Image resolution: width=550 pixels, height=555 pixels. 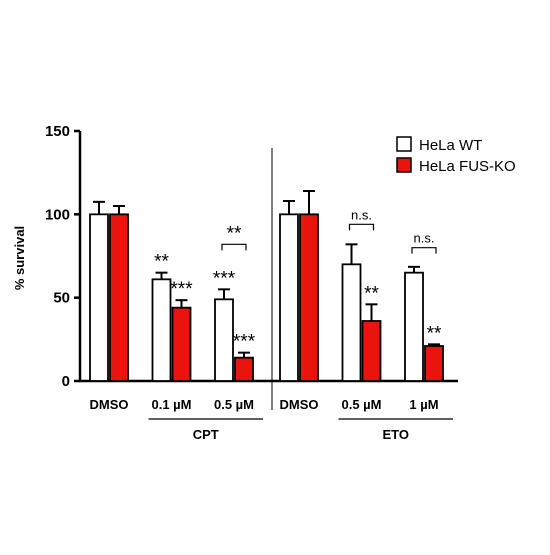 I want to click on group-label: CPT, so click(x=206, y=434).